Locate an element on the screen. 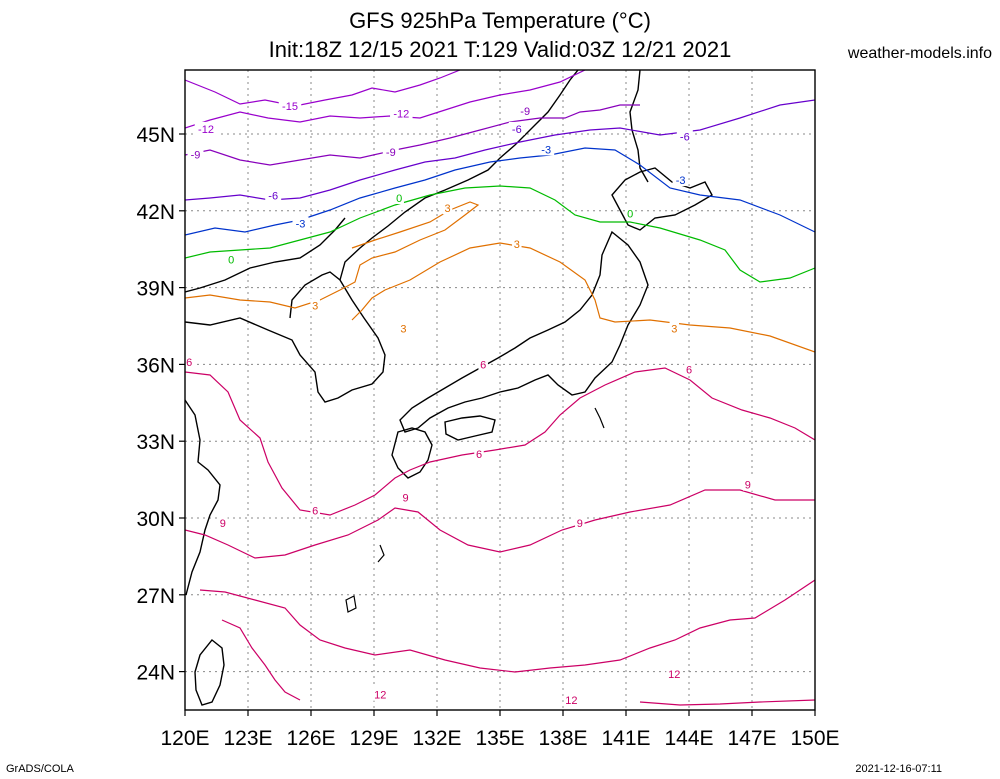 Image resolution: width=1000 pixels, height=779 pixels. contour-minus15 is located at coordinates (323, 88).